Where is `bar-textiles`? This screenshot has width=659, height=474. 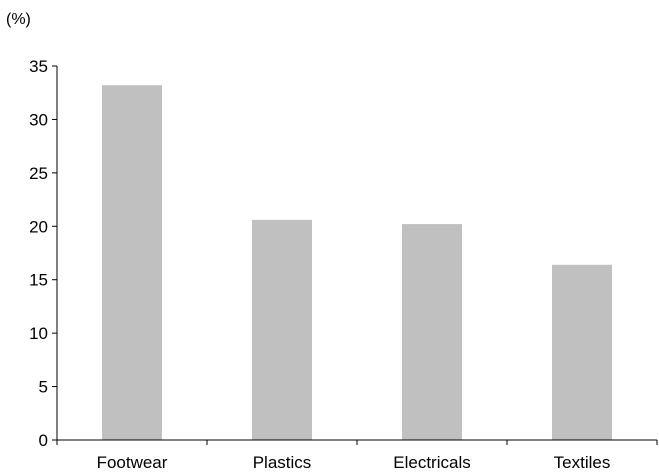 bar-textiles is located at coordinates (582, 352).